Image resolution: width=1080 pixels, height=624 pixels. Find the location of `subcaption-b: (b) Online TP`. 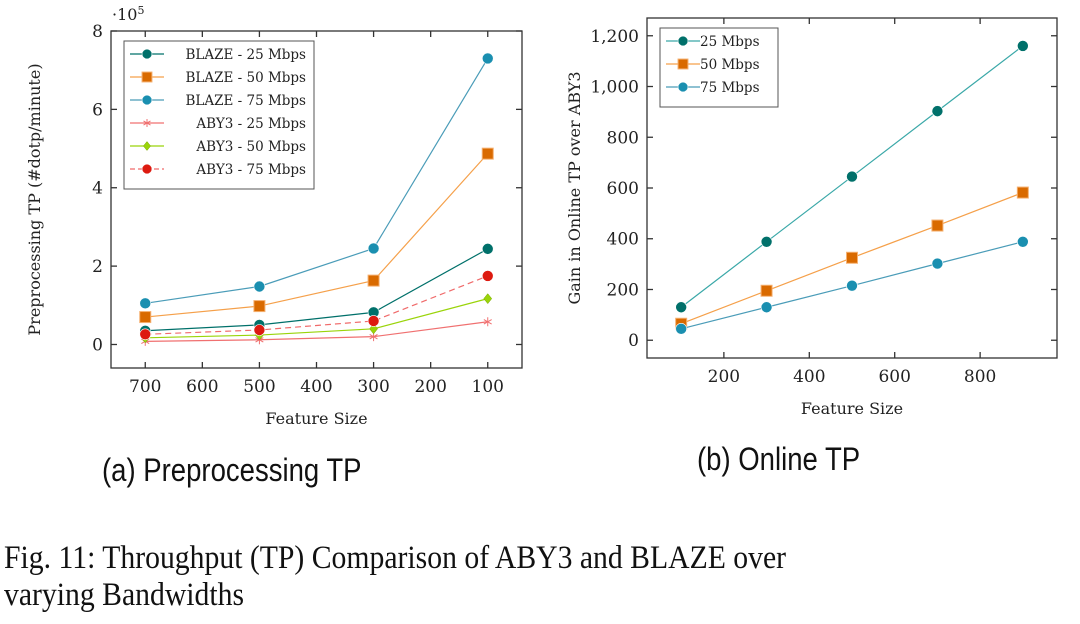

subcaption-b: (b) Online TP is located at coordinates (779, 459).